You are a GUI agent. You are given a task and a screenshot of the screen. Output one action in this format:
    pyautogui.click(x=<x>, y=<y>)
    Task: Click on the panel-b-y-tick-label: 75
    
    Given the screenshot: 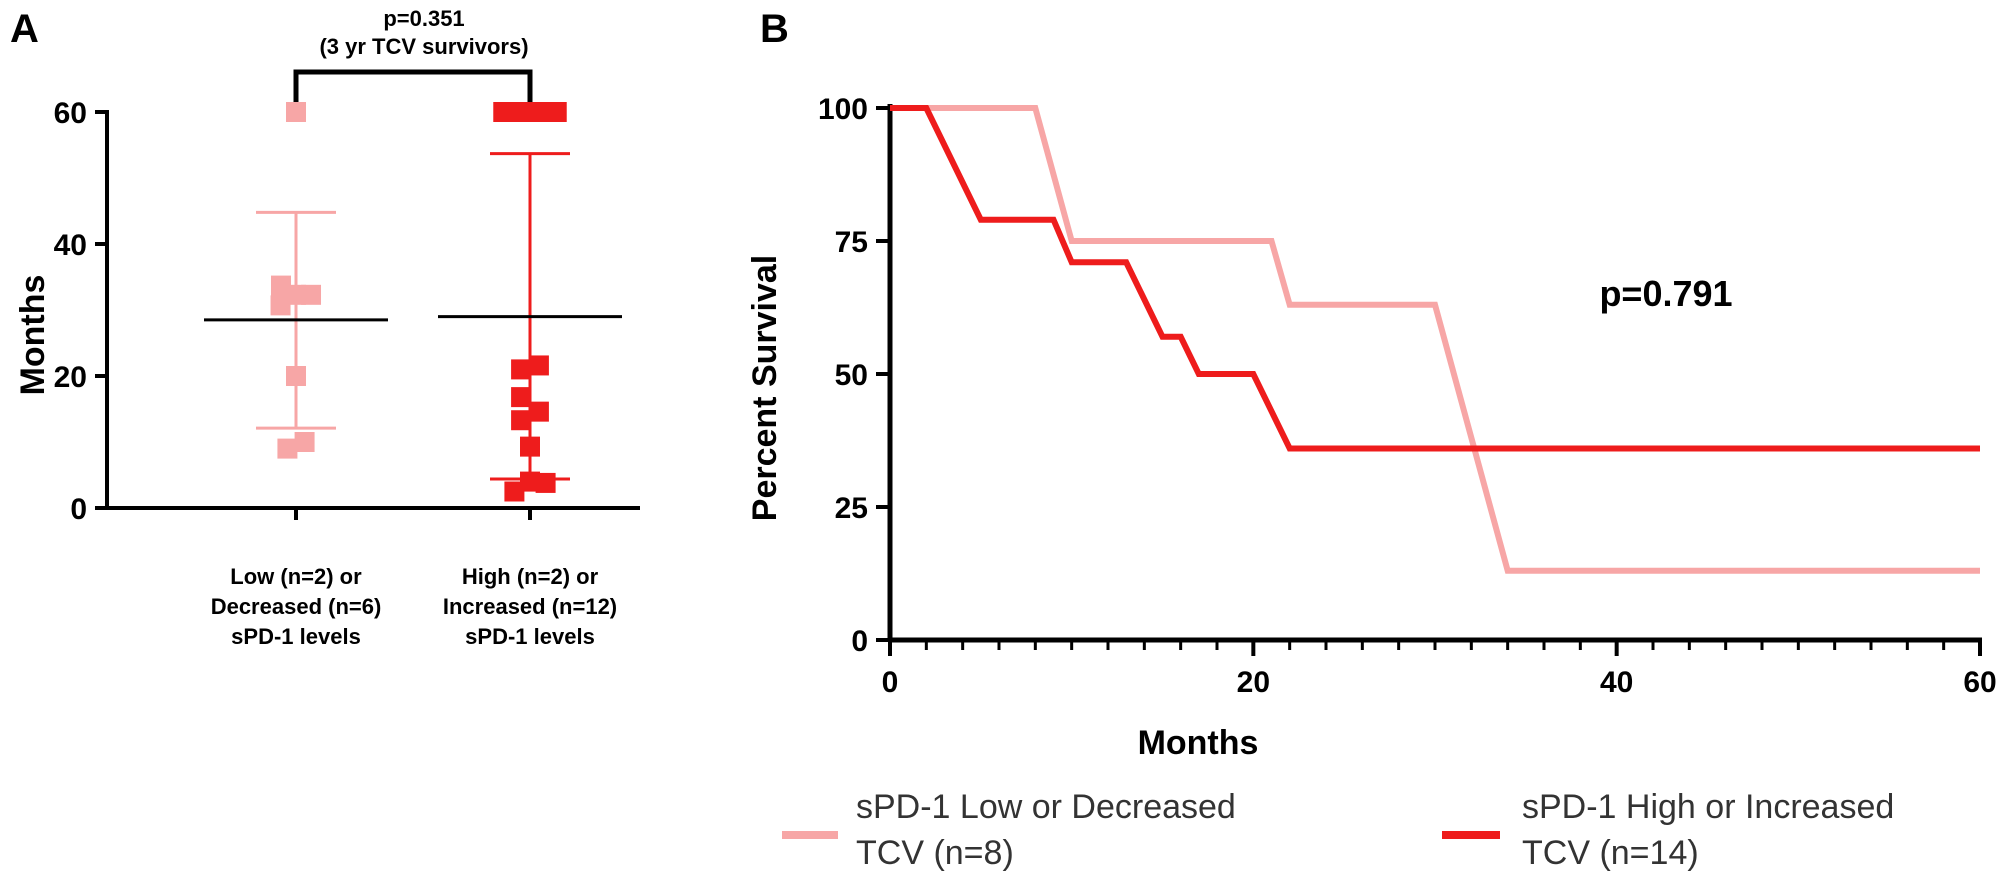 What is the action you would take?
    pyautogui.click(x=851, y=242)
    